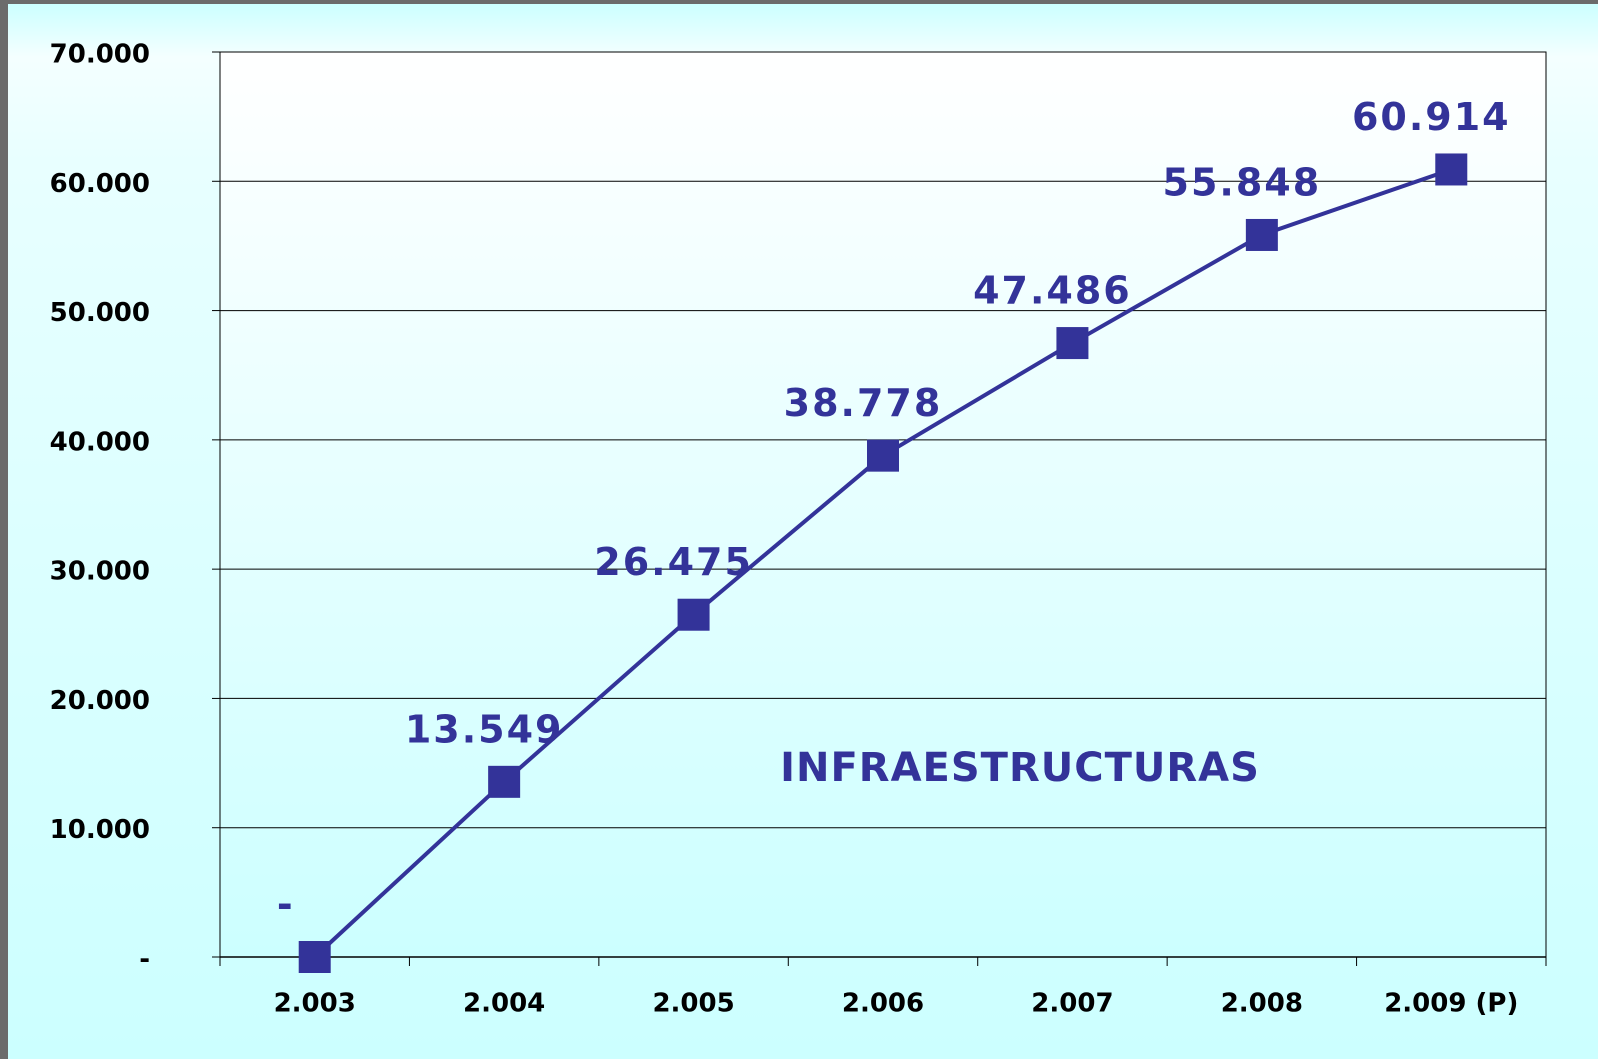 The image size is (1598, 1059). I want to click on x-tick-label: 2.009 (P), so click(1451, 1004).